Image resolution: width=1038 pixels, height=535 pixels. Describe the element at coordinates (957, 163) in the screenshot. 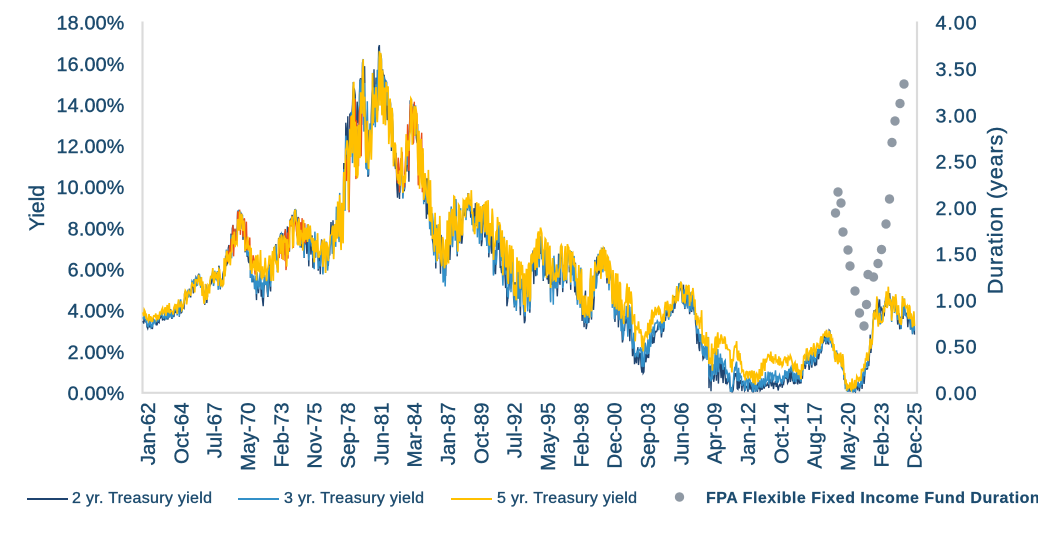

I see `svg-text: 2.50` at that location.